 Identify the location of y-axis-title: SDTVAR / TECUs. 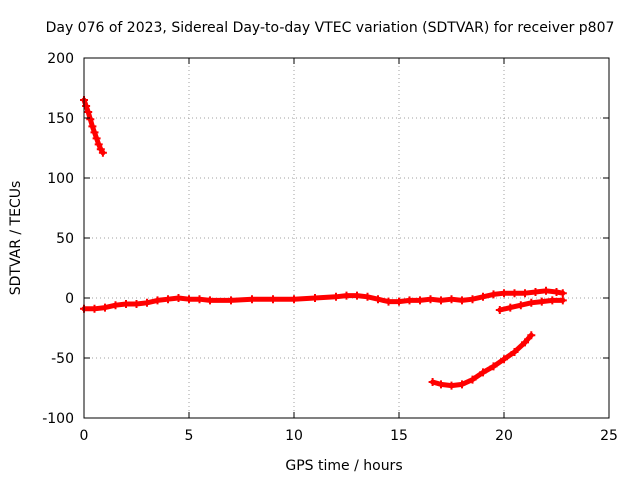
(16, 238).